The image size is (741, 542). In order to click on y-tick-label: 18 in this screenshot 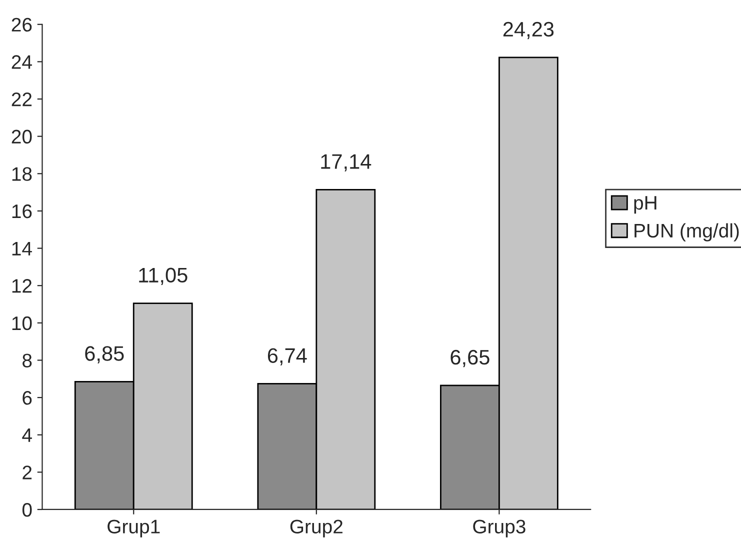, I will do `click(22, 174)`.